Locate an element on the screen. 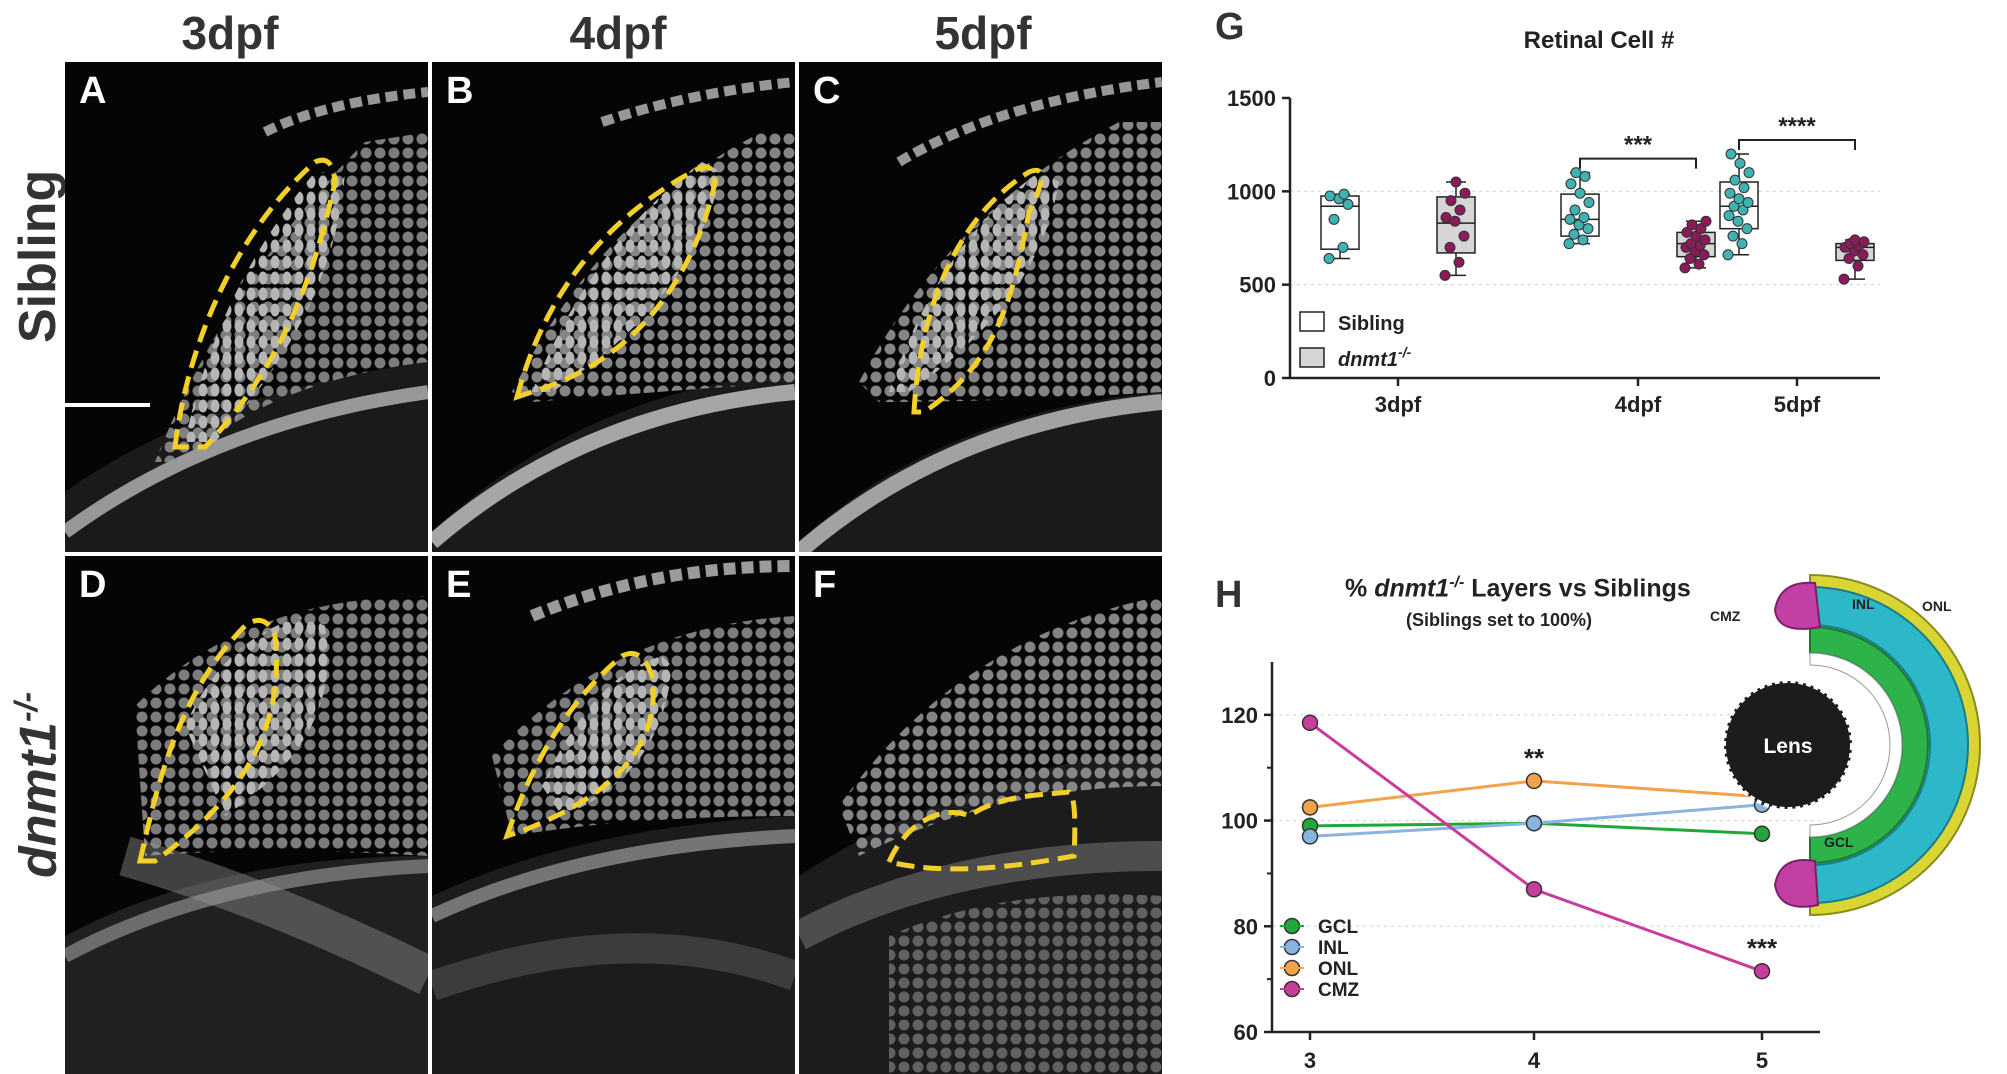 The width and height of the screenshot is (2007, 1074). chart-g-x-tick-label: 5dpf is located at coordinates (1797, 404).